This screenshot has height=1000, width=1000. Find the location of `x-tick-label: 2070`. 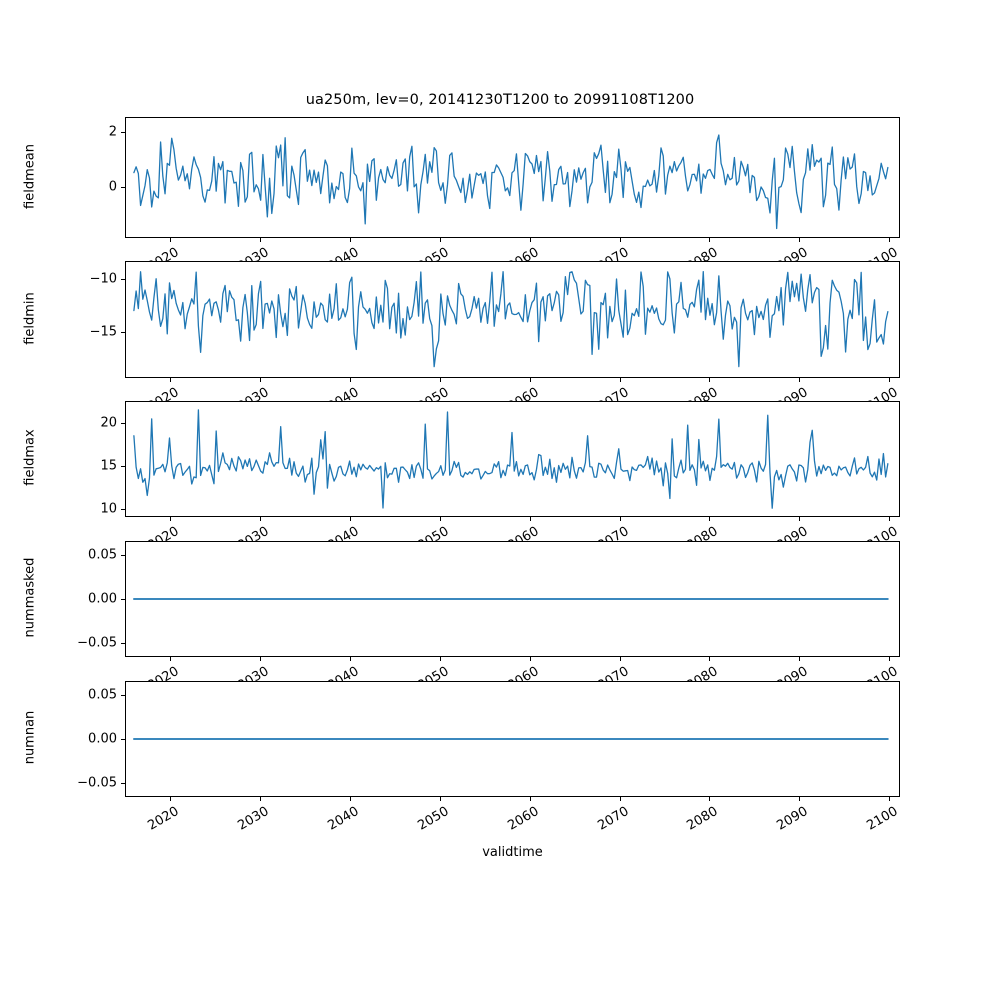

x-tick-label: 2070 is located at coordinates (612, 819).